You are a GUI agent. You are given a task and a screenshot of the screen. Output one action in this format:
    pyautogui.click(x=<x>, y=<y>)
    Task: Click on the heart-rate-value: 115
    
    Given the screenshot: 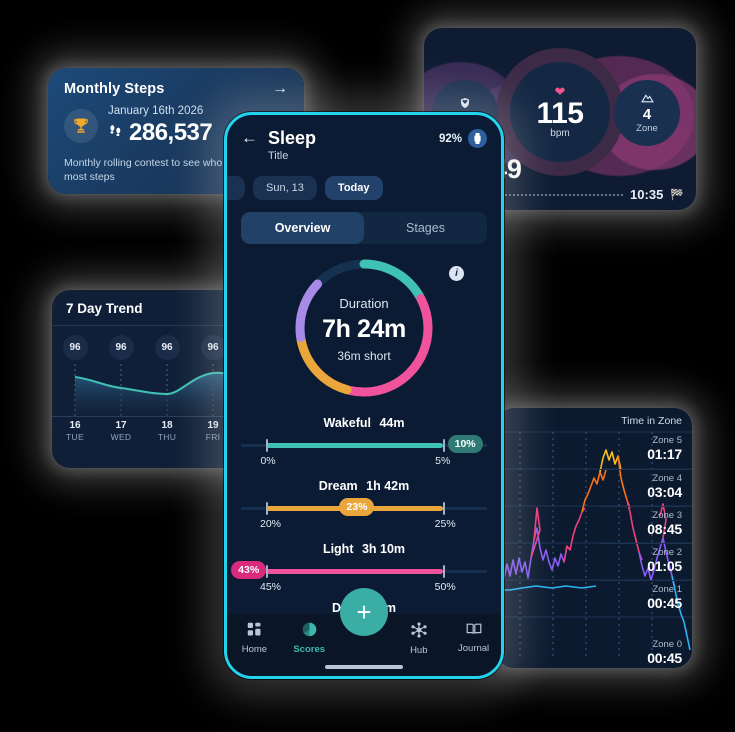 What is the action you would take?
    pyautogui.click(x=560, y=113)
    